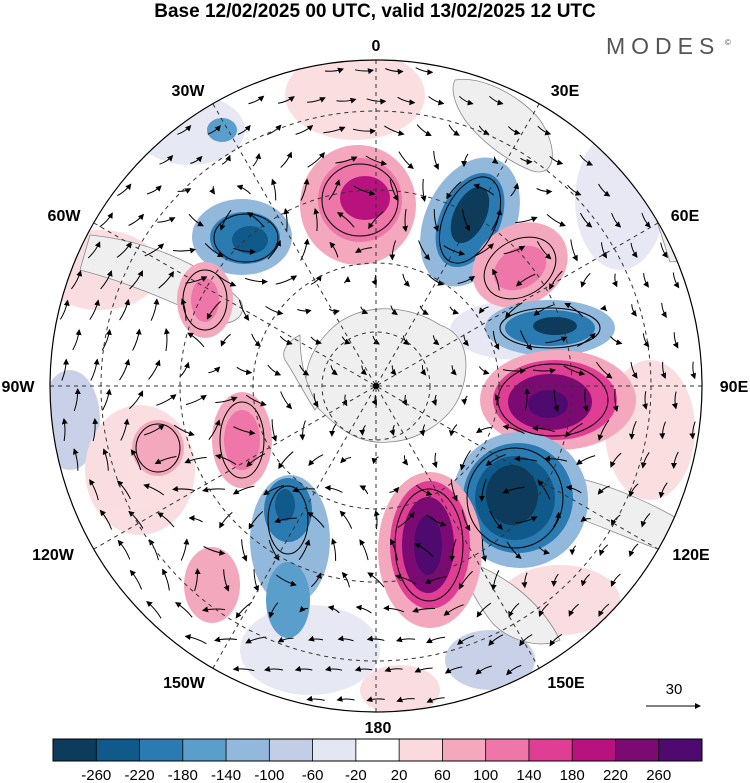 The height and width of the screenshot is (783, 750). Describe the element at coordinates (226, 775) in the screenshot. I see `colorbar-tick-label: -140` at that location.